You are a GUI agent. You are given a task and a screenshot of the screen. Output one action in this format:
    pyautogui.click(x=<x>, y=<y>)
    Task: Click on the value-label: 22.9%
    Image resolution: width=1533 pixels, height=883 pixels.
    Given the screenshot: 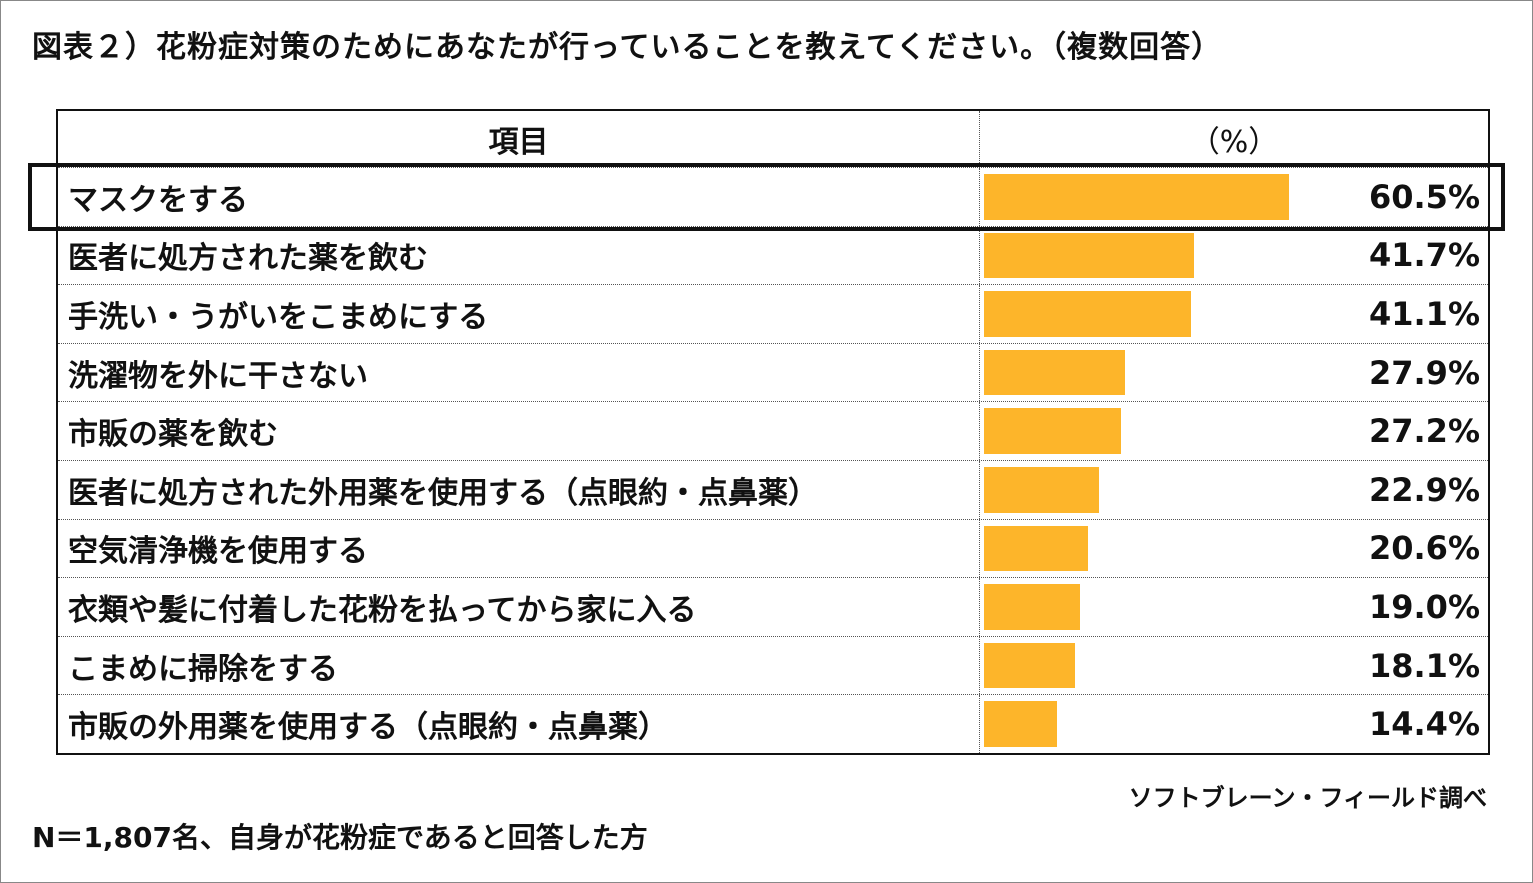 What is the action you would take?
    pyautogui.click(x=1424, y=489)
    